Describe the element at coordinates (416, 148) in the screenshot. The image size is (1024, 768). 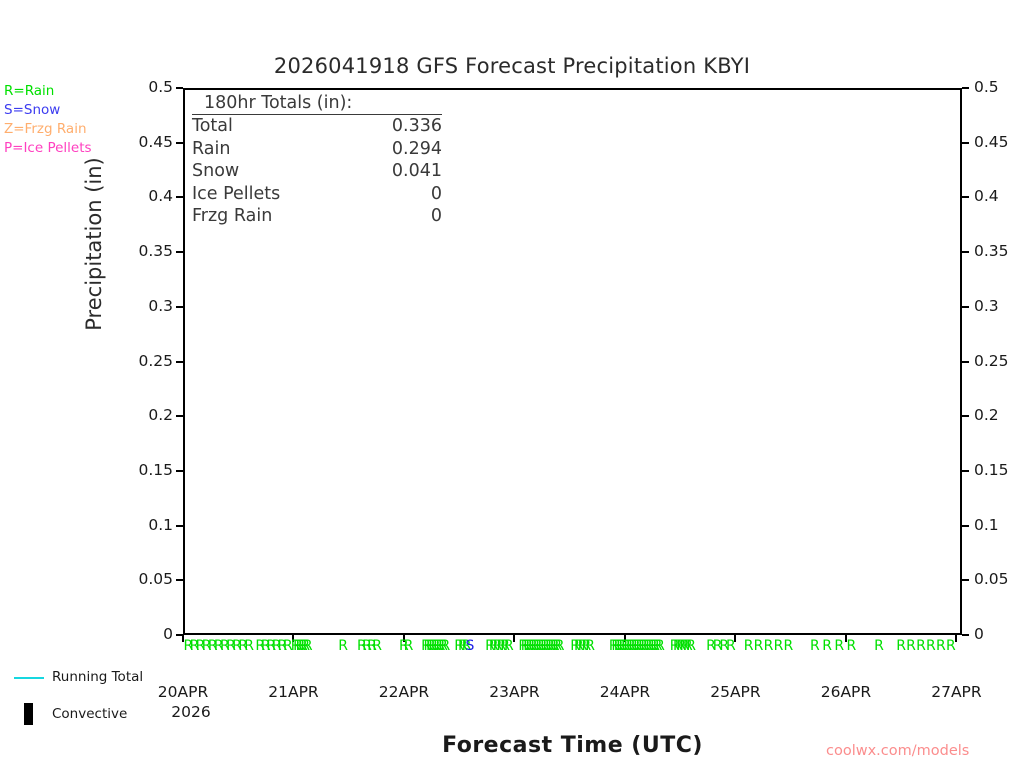
I see `totals-value-rain: 0.294` at that location.